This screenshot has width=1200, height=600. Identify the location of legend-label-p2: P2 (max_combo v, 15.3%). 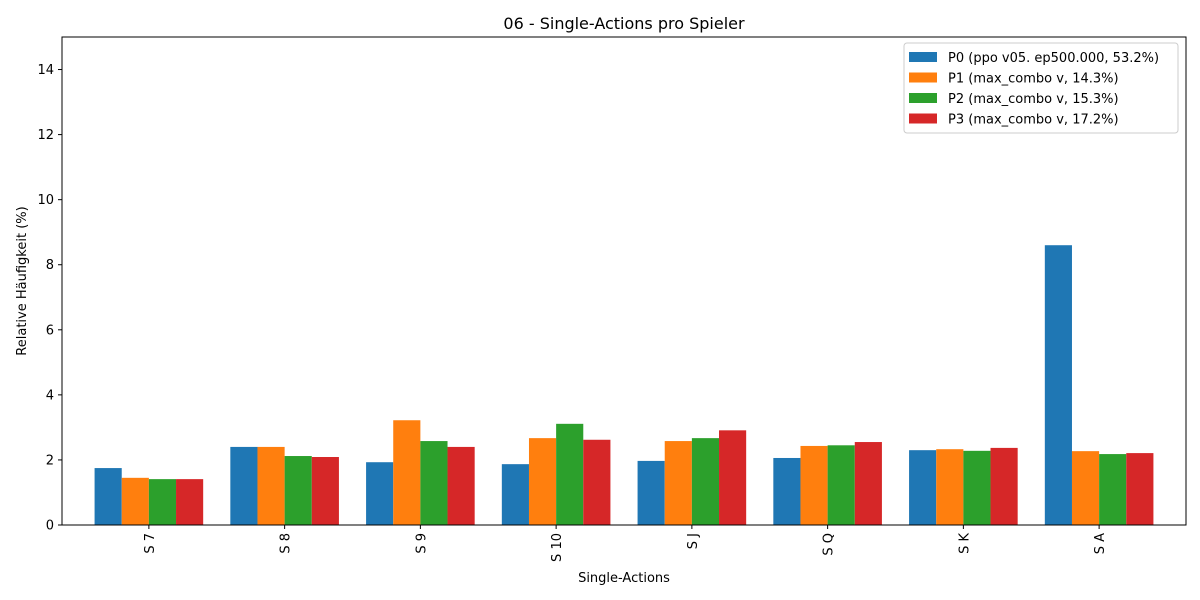
(1033, 99).